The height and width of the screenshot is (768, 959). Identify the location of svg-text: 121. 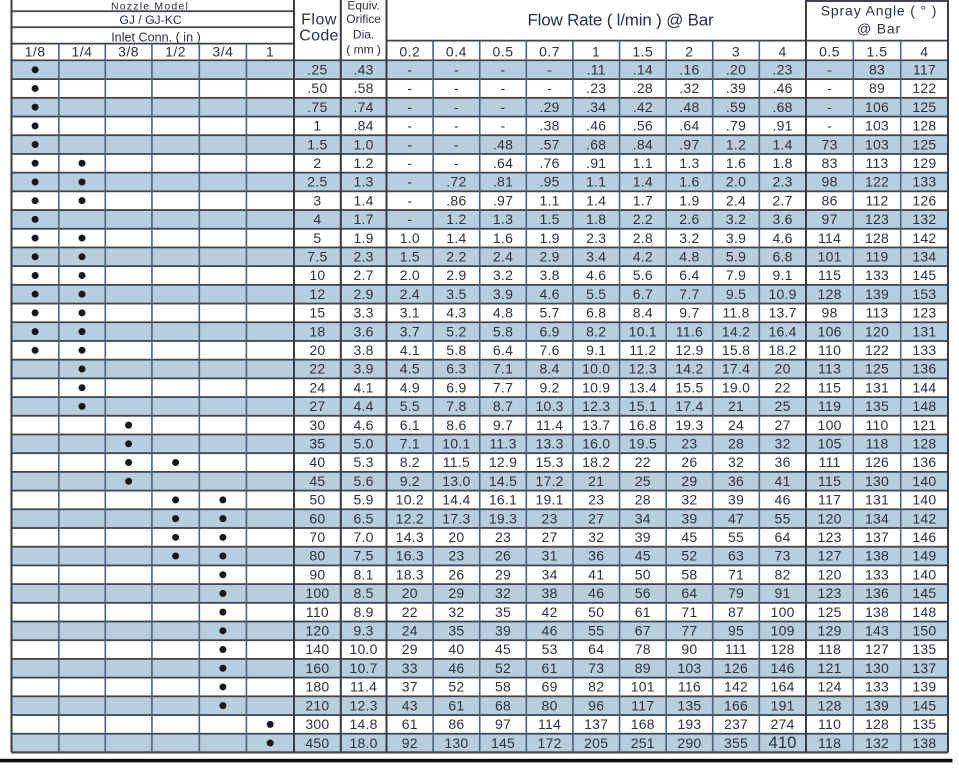
(924, 425).